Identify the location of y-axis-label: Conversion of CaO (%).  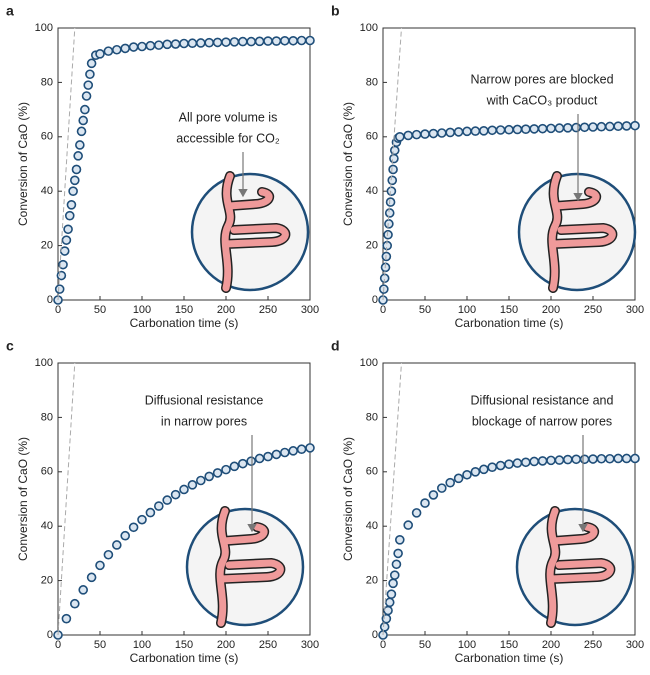
(23, 164).